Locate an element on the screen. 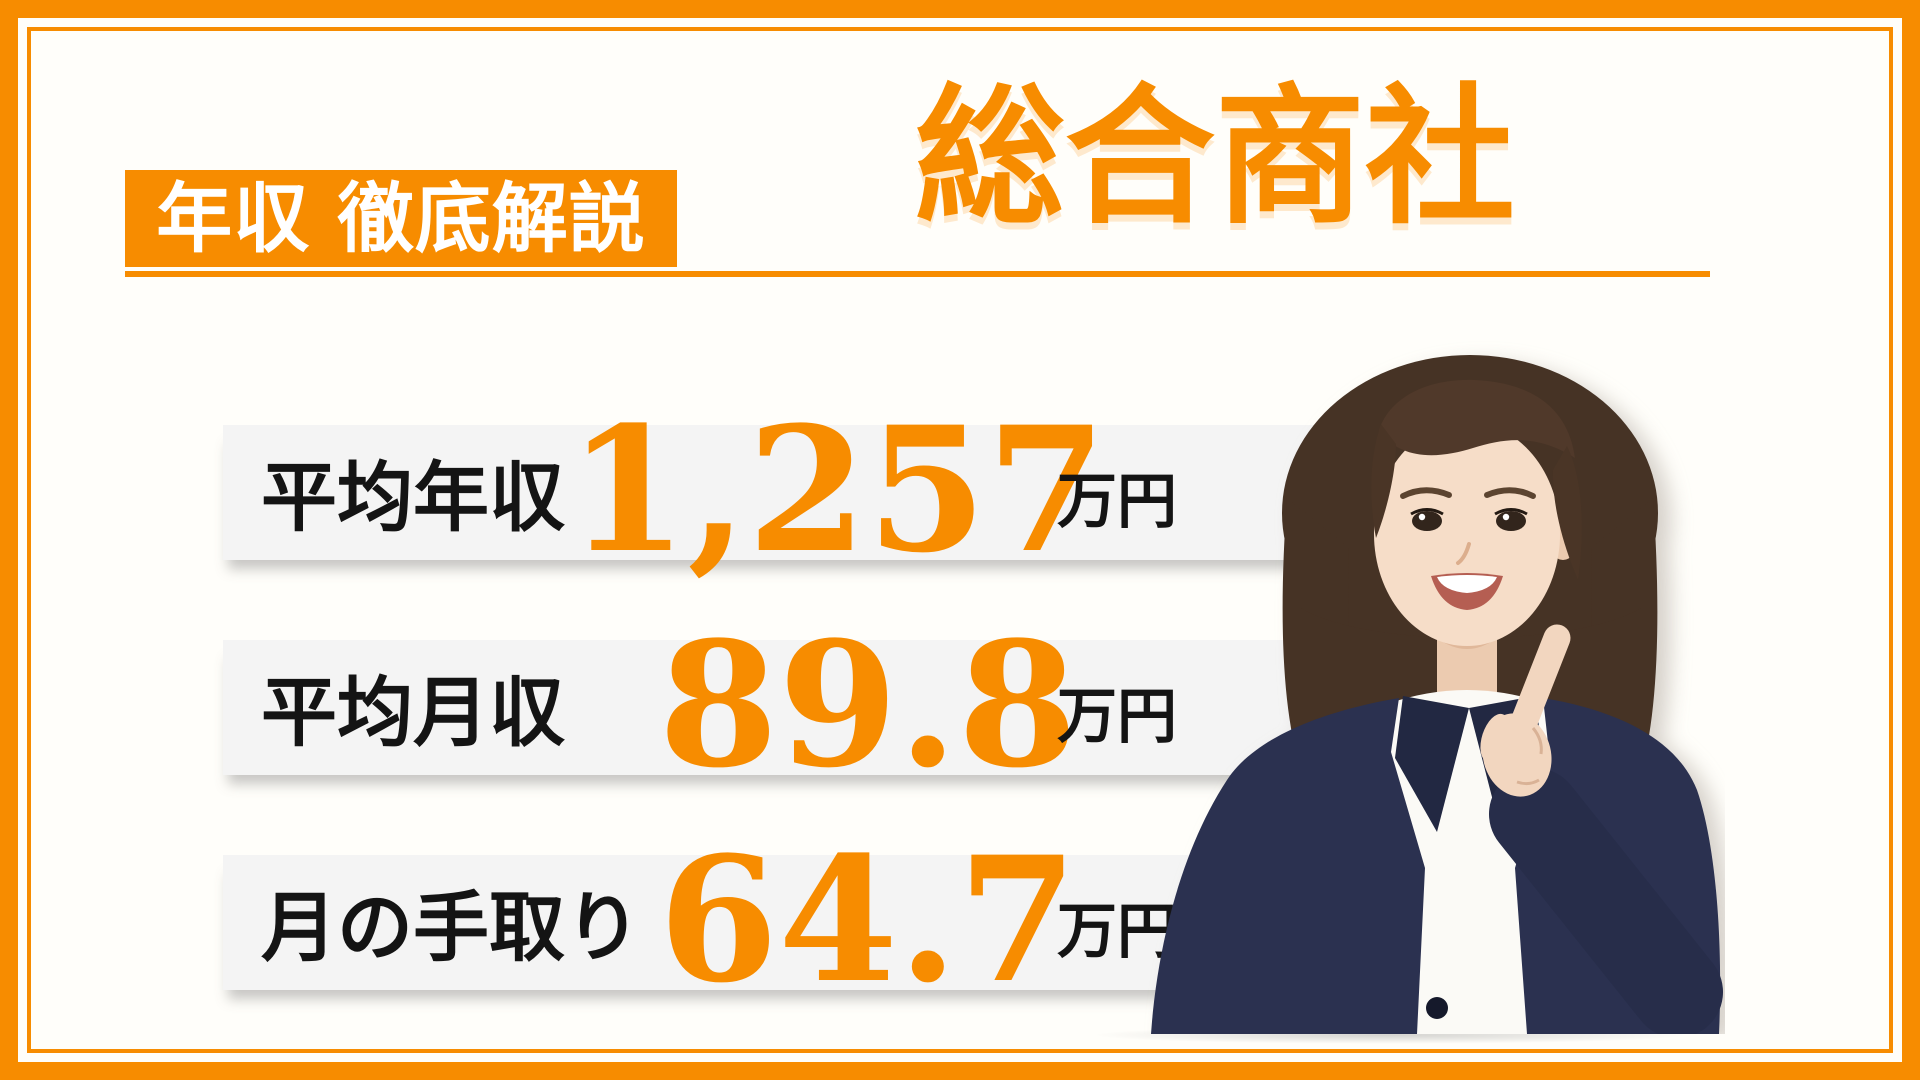 This screenshot has width=1920, height=1080. stat-value: 64.7 is located at coordinates (868, 919).